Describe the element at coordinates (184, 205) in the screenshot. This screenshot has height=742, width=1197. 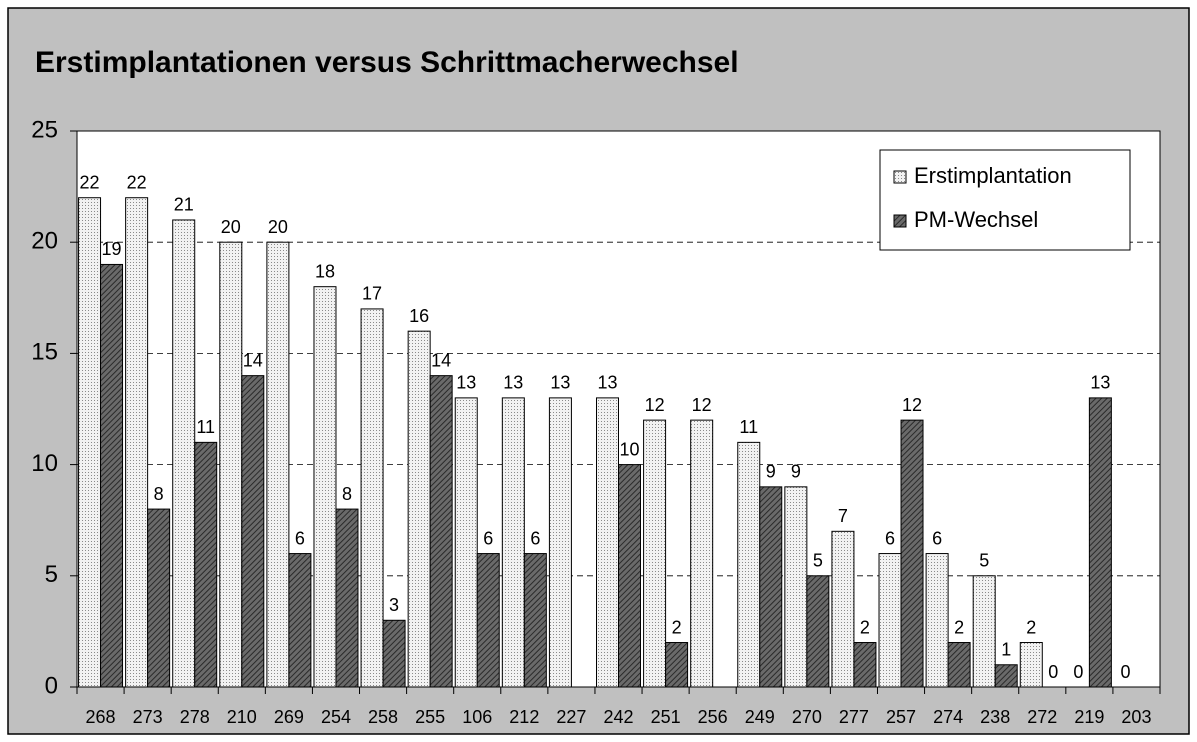
I see `value-label: 21` at that location.